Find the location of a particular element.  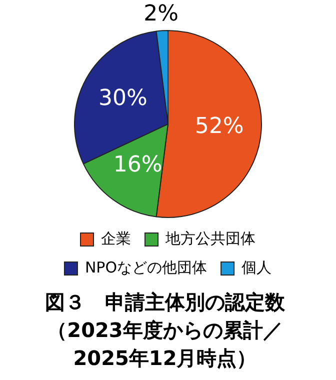

data-label: 52% is located at coordinates (219, 126).